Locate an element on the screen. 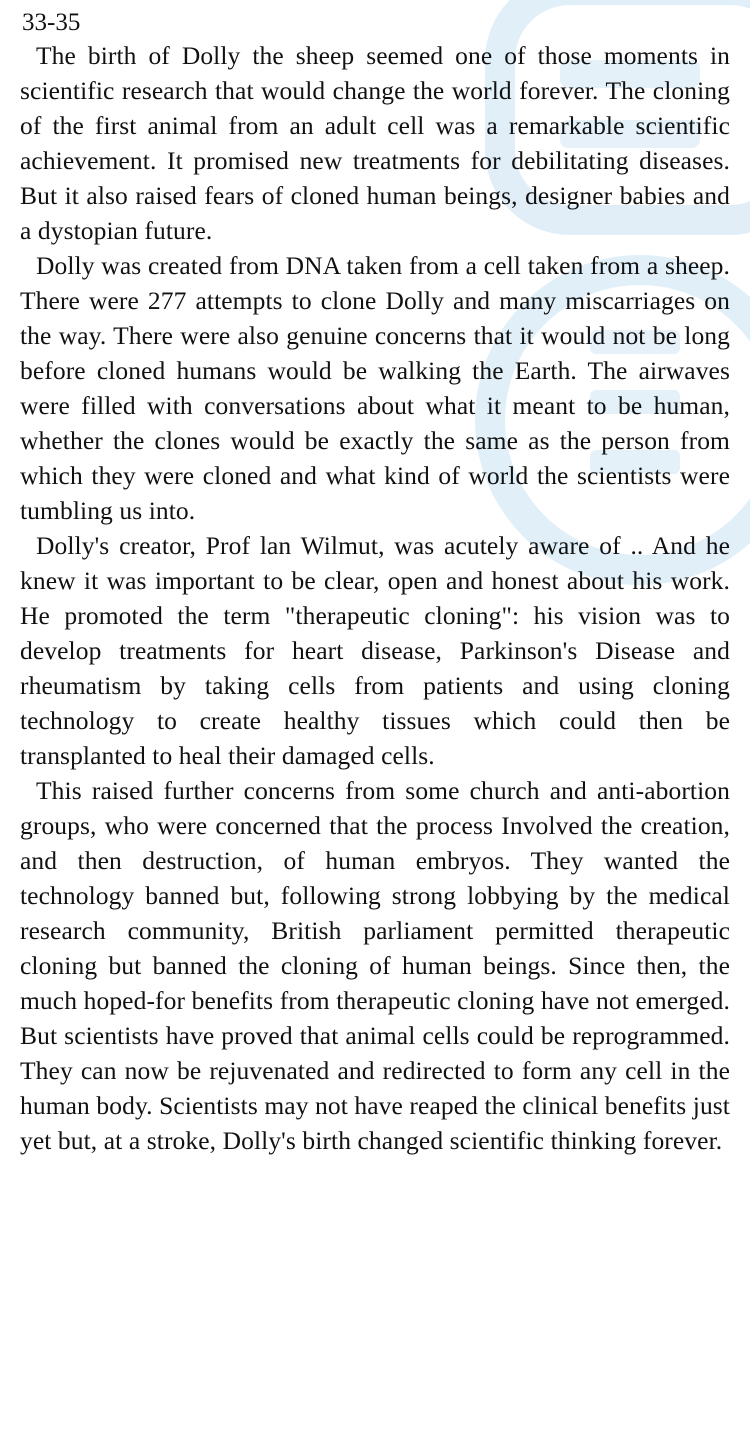 The width and height of the screenshot is (750, 1431). question-reference: 33-35 is located at coordinates (51, 22).